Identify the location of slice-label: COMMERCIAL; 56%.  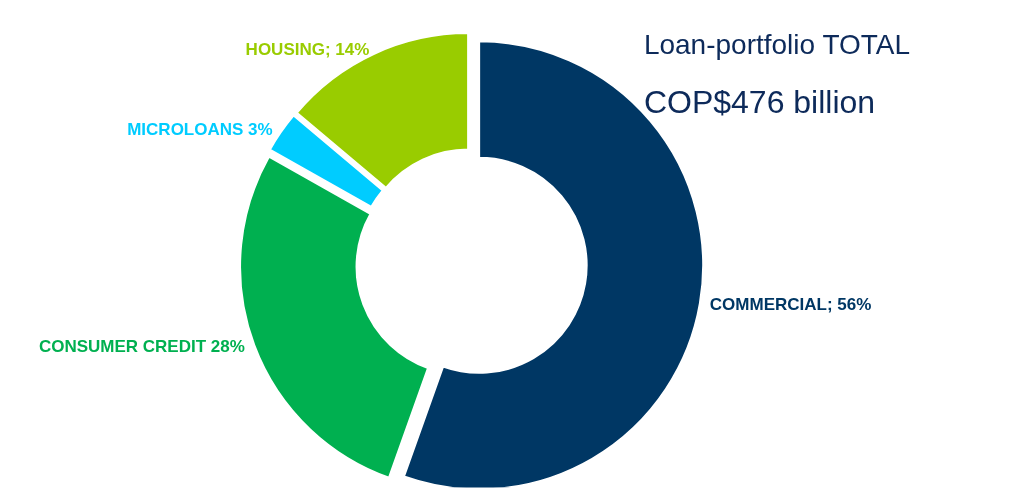
(790, 304).